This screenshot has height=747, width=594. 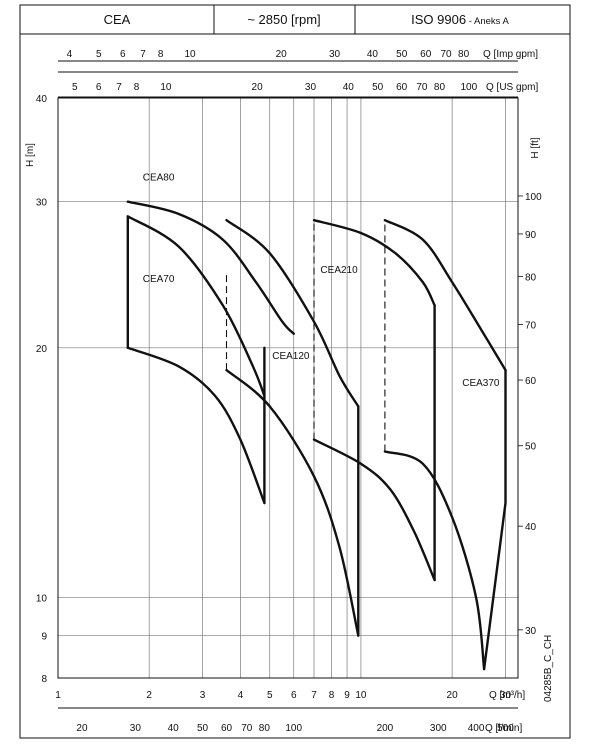 What do you see at coordinates (196, 425) in the screenshot?
I see `cea70-bottom-curve` at bounding box center [196, 425].